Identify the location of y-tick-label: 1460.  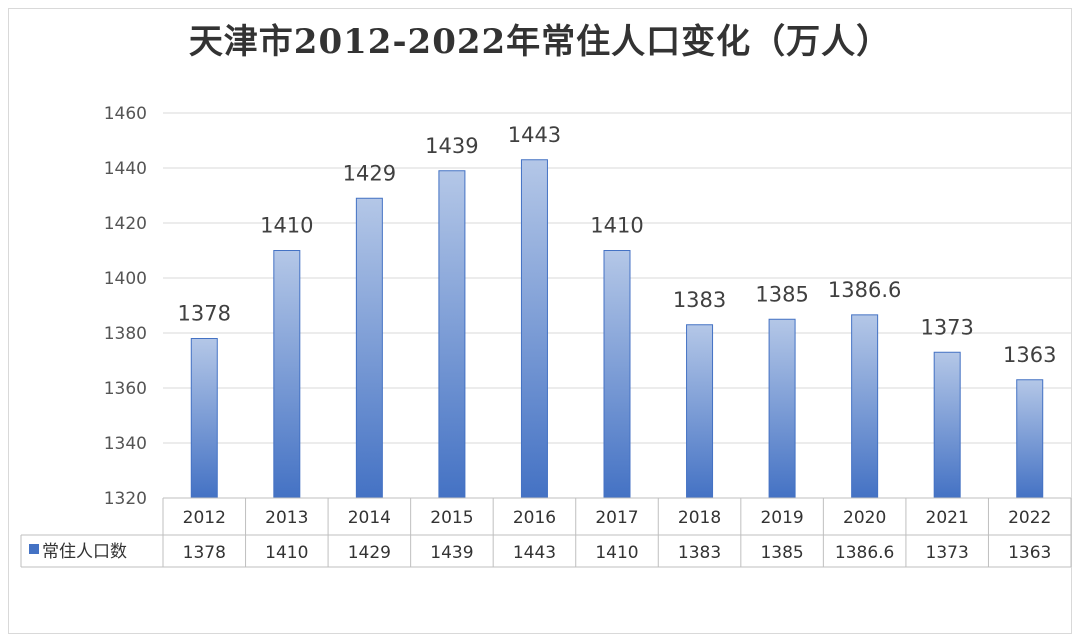
(125, 114).